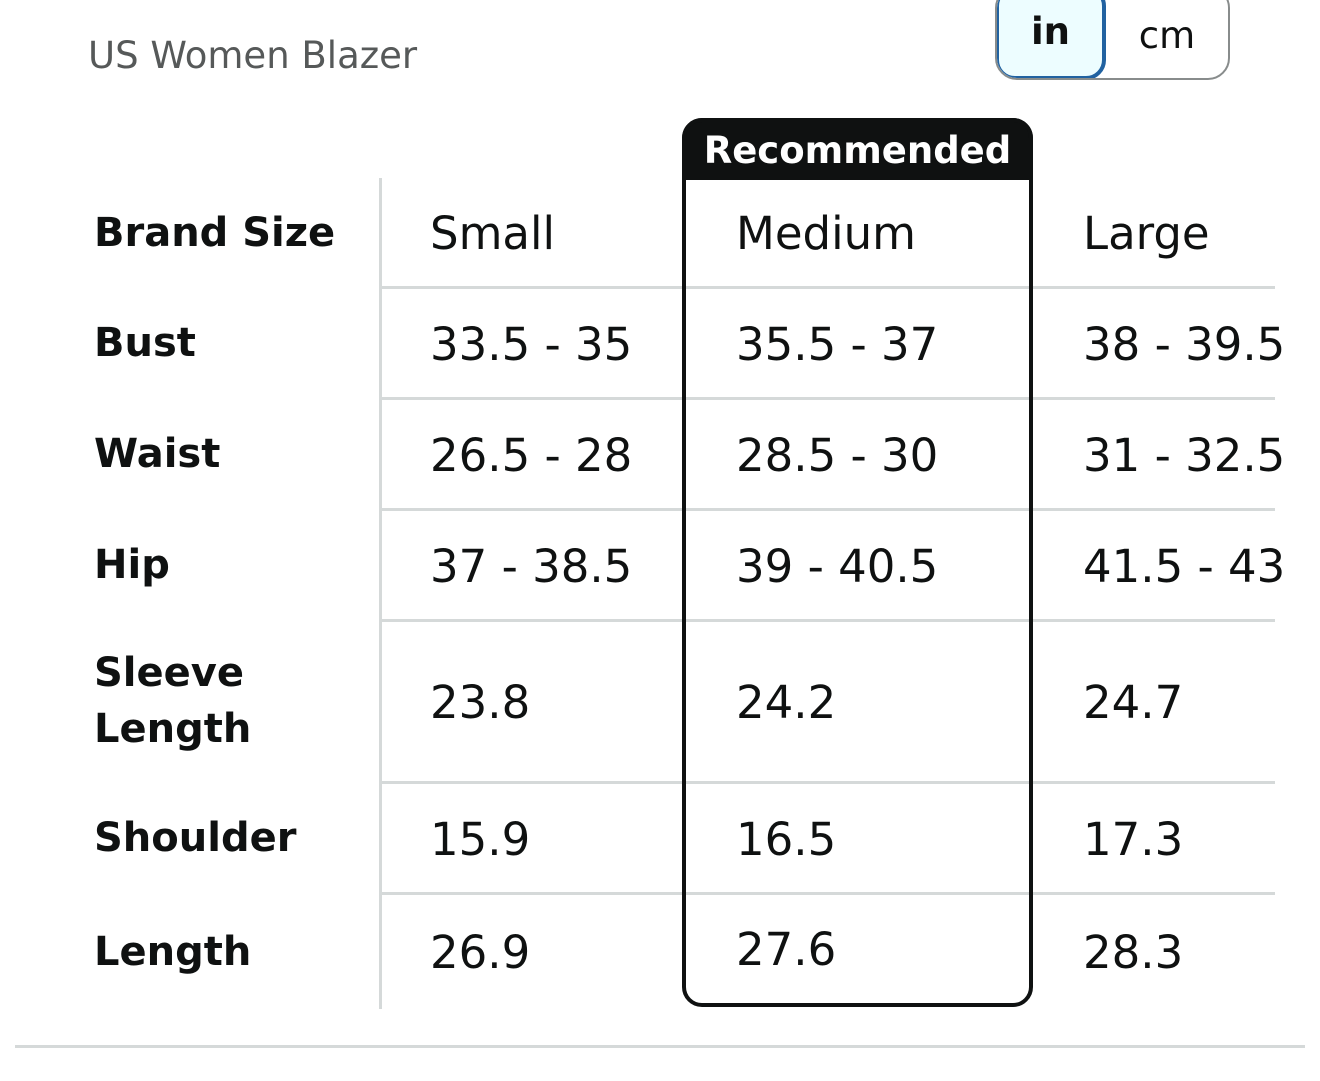 This screenshot has width=1320, height=1081. Describe the element at coordinates (480, 839) in the screenshot. I see `table-cell: 15.9` at that location.